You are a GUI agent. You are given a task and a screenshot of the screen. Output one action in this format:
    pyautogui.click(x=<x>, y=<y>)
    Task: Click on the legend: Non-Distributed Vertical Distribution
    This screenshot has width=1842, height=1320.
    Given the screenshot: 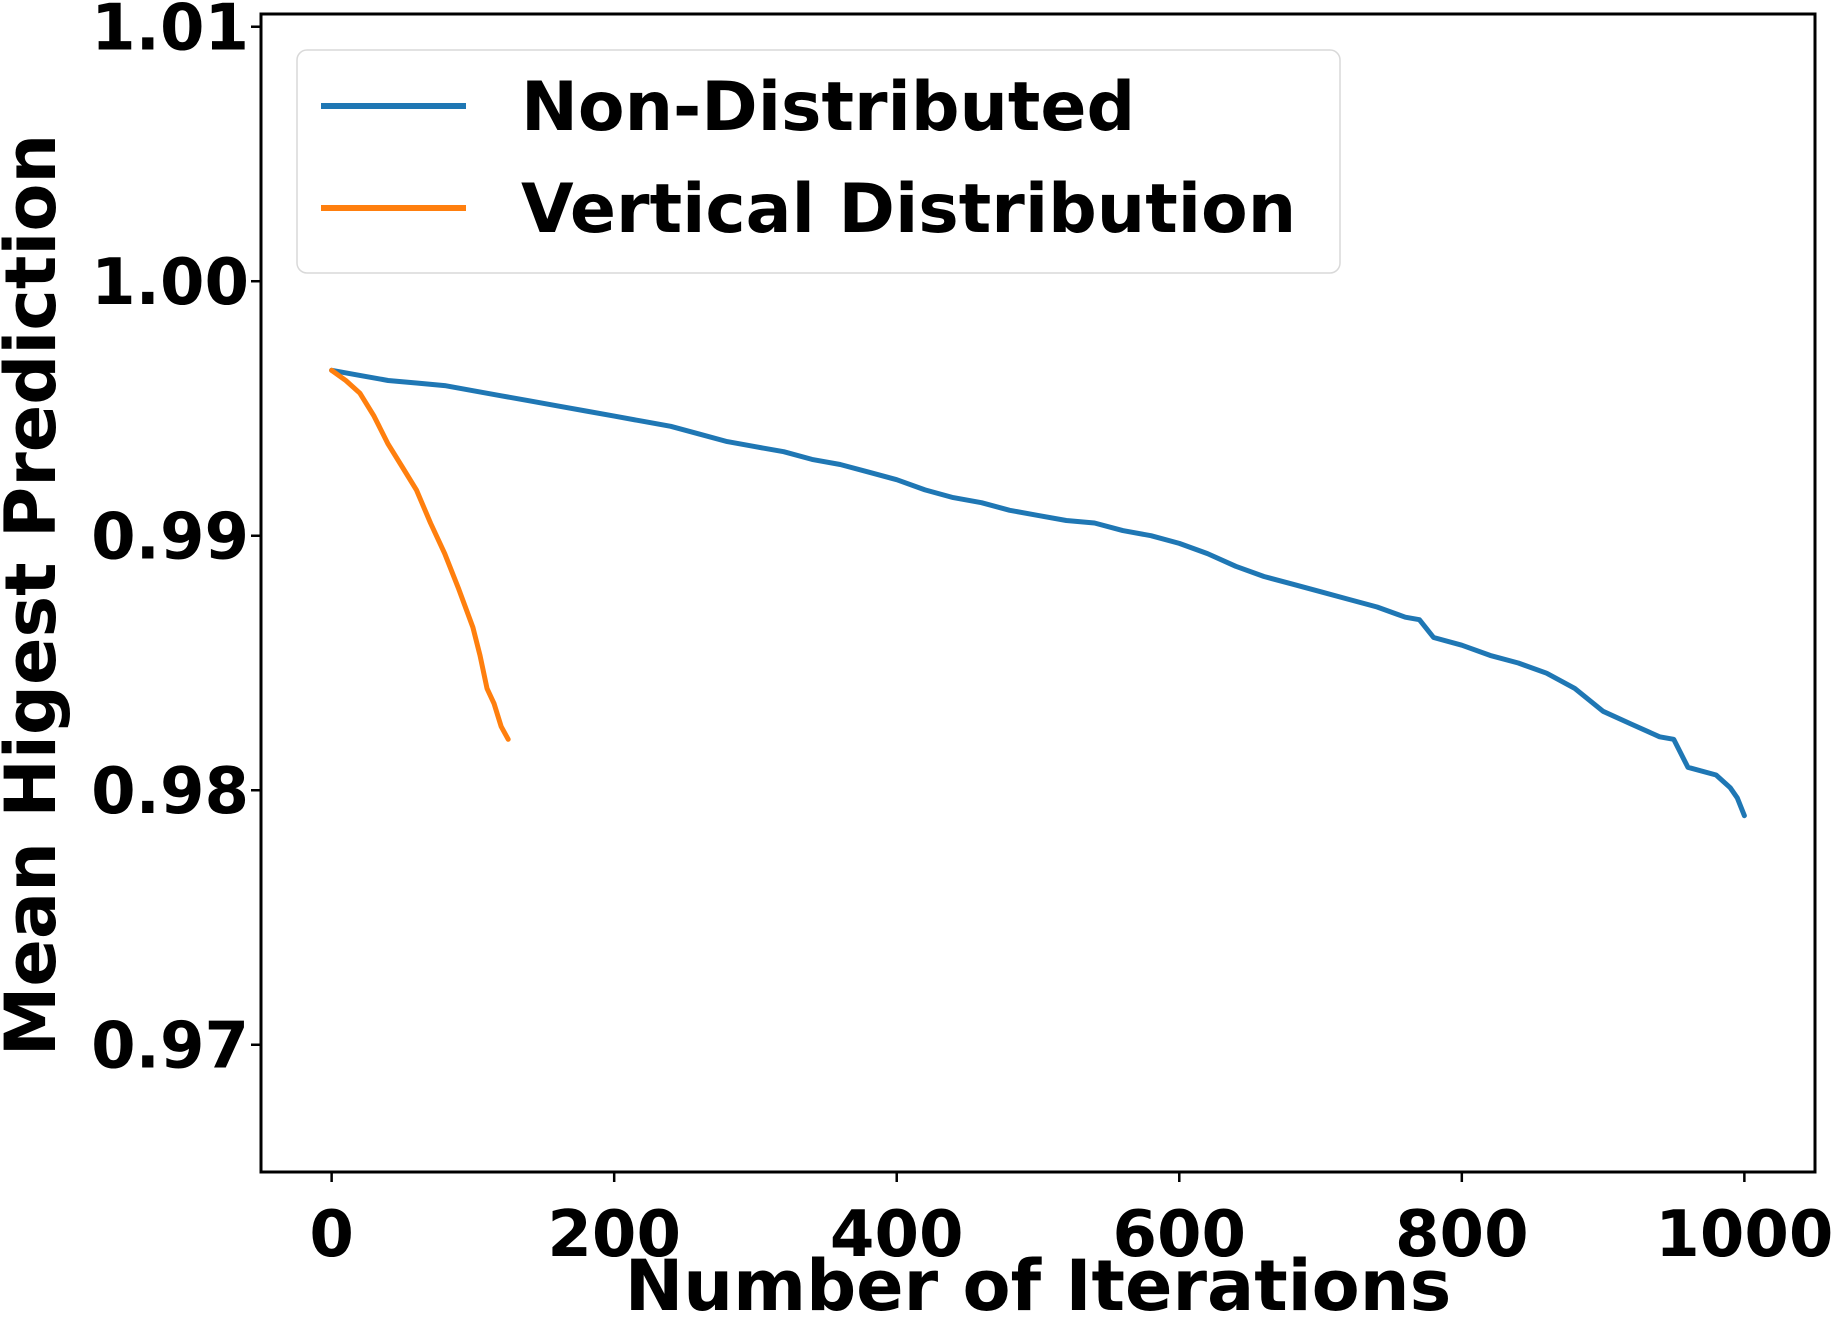 What is the action you would take?
    pyautogui.click(x=818, y=161)
    